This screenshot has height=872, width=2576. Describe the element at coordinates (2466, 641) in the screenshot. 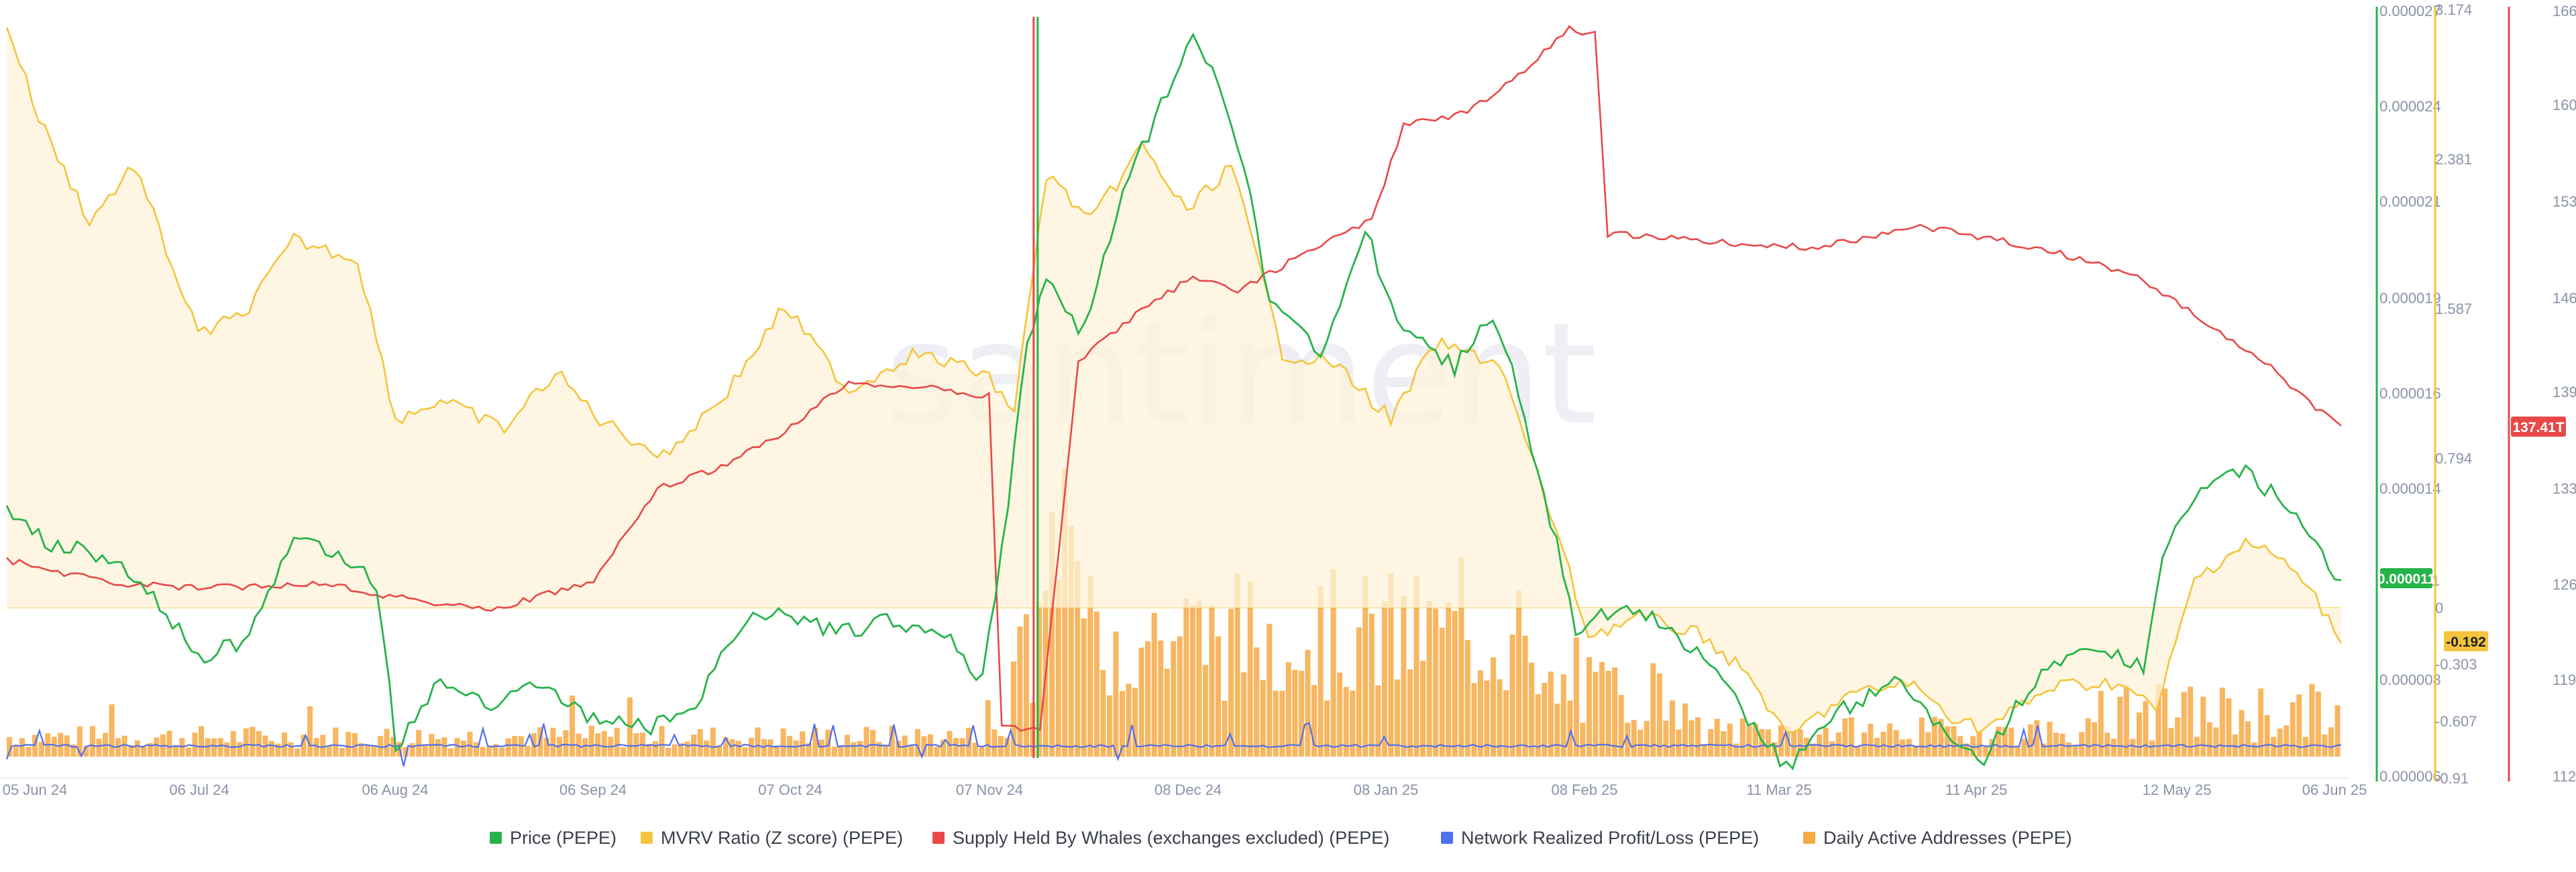

I see `mvrv-current-tag-bg` at that location.